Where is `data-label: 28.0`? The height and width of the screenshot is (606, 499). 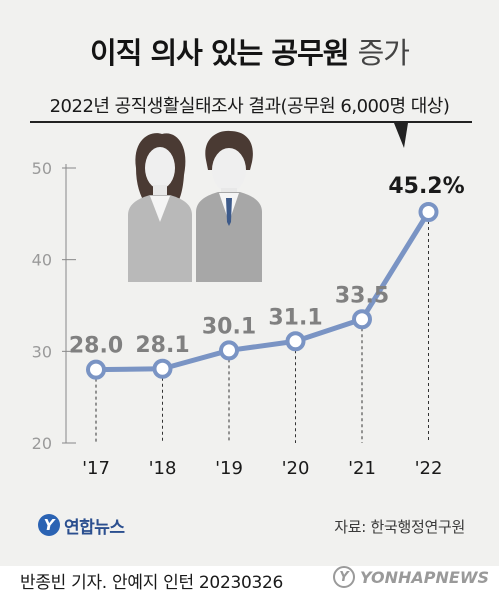
data-label: 28.0 is located at coordinates (96, 346).